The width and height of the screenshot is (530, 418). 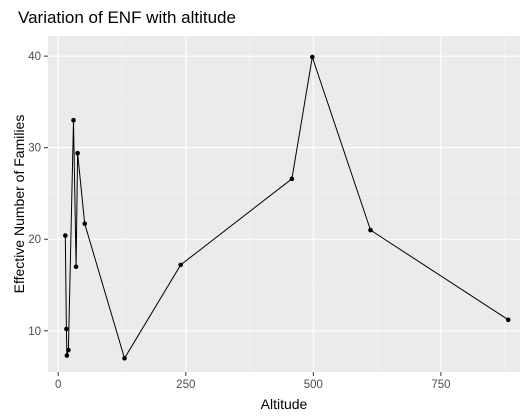 What do you see at coordinates (185, 385) in the screenshot?
I see `x-tick-label: 250` at bounding box center [185, 385].